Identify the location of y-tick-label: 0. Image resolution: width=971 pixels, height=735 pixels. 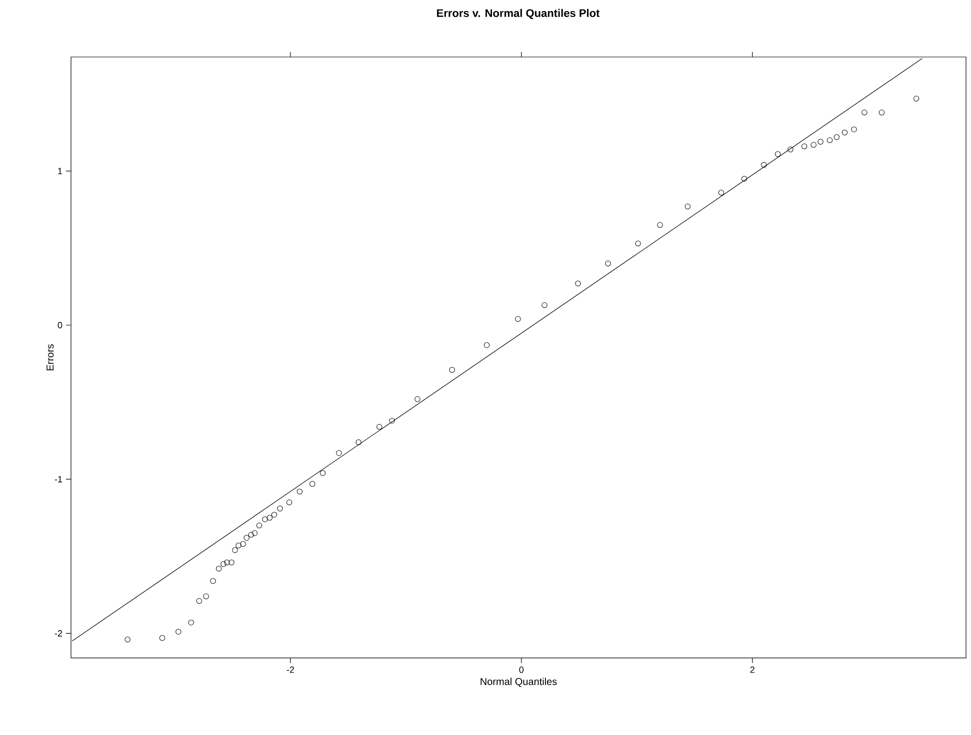
(60, 325).